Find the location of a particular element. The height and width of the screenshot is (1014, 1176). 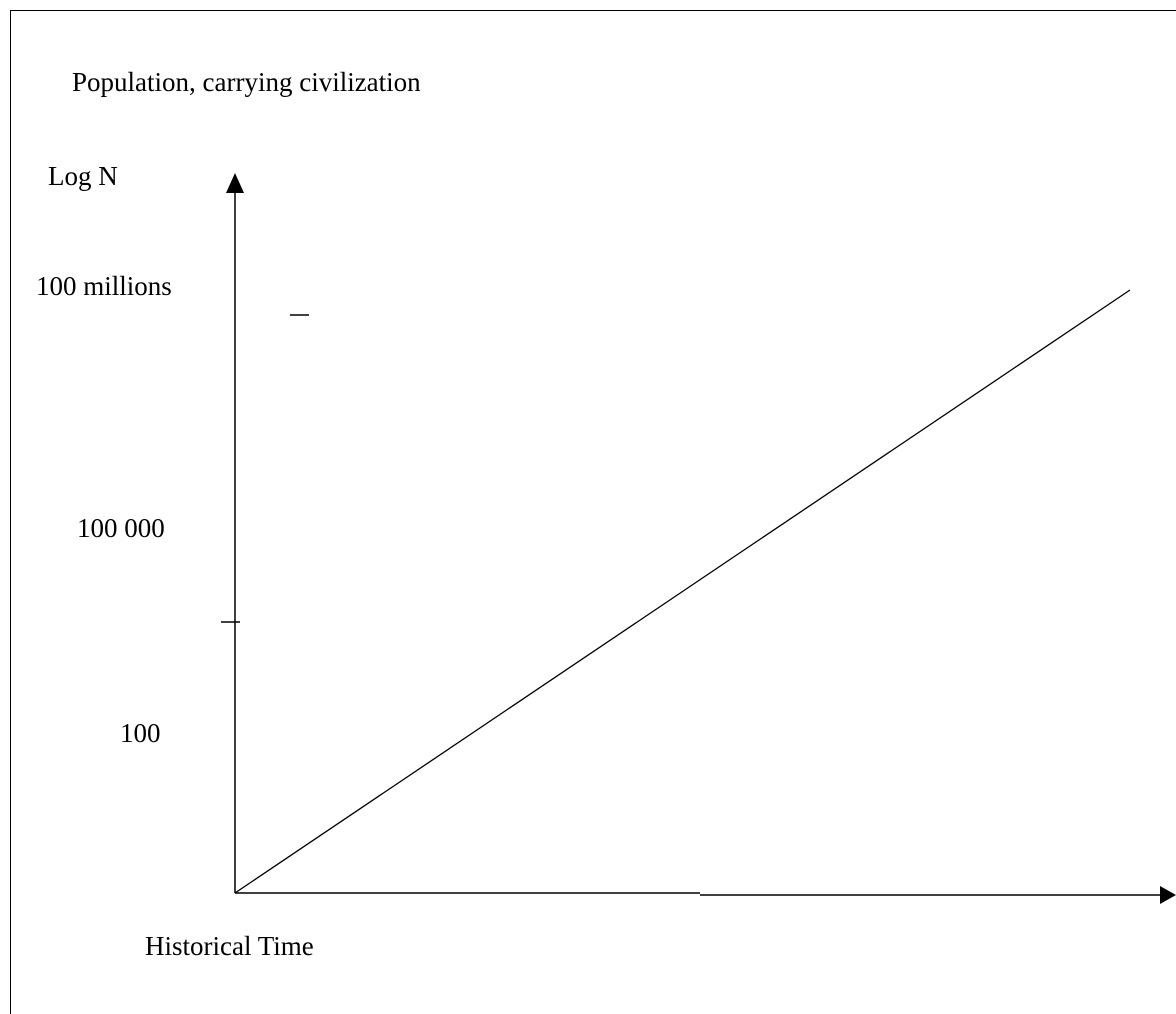

chart-title: Population, carrying civilization is located at coordinates (246, 82).